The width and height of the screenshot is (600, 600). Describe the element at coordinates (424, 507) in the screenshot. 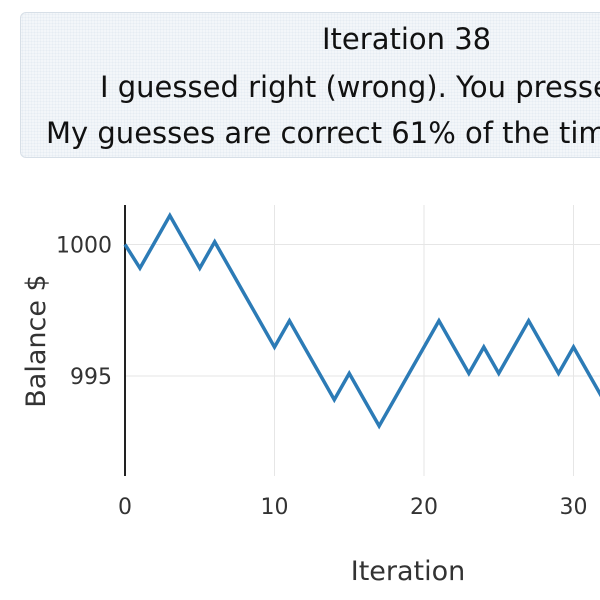

I see `x-tick-label: 20` at that location.